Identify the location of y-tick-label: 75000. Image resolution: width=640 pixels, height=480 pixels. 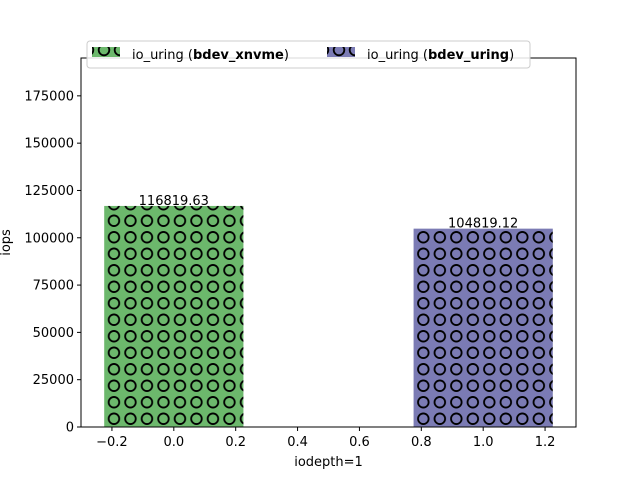
(53, 286).